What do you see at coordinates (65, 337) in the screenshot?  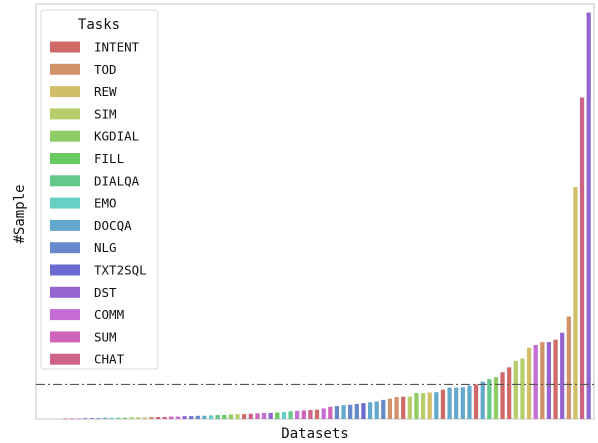 I see `legend-swatch-sum` at bounding box center [65, 337].